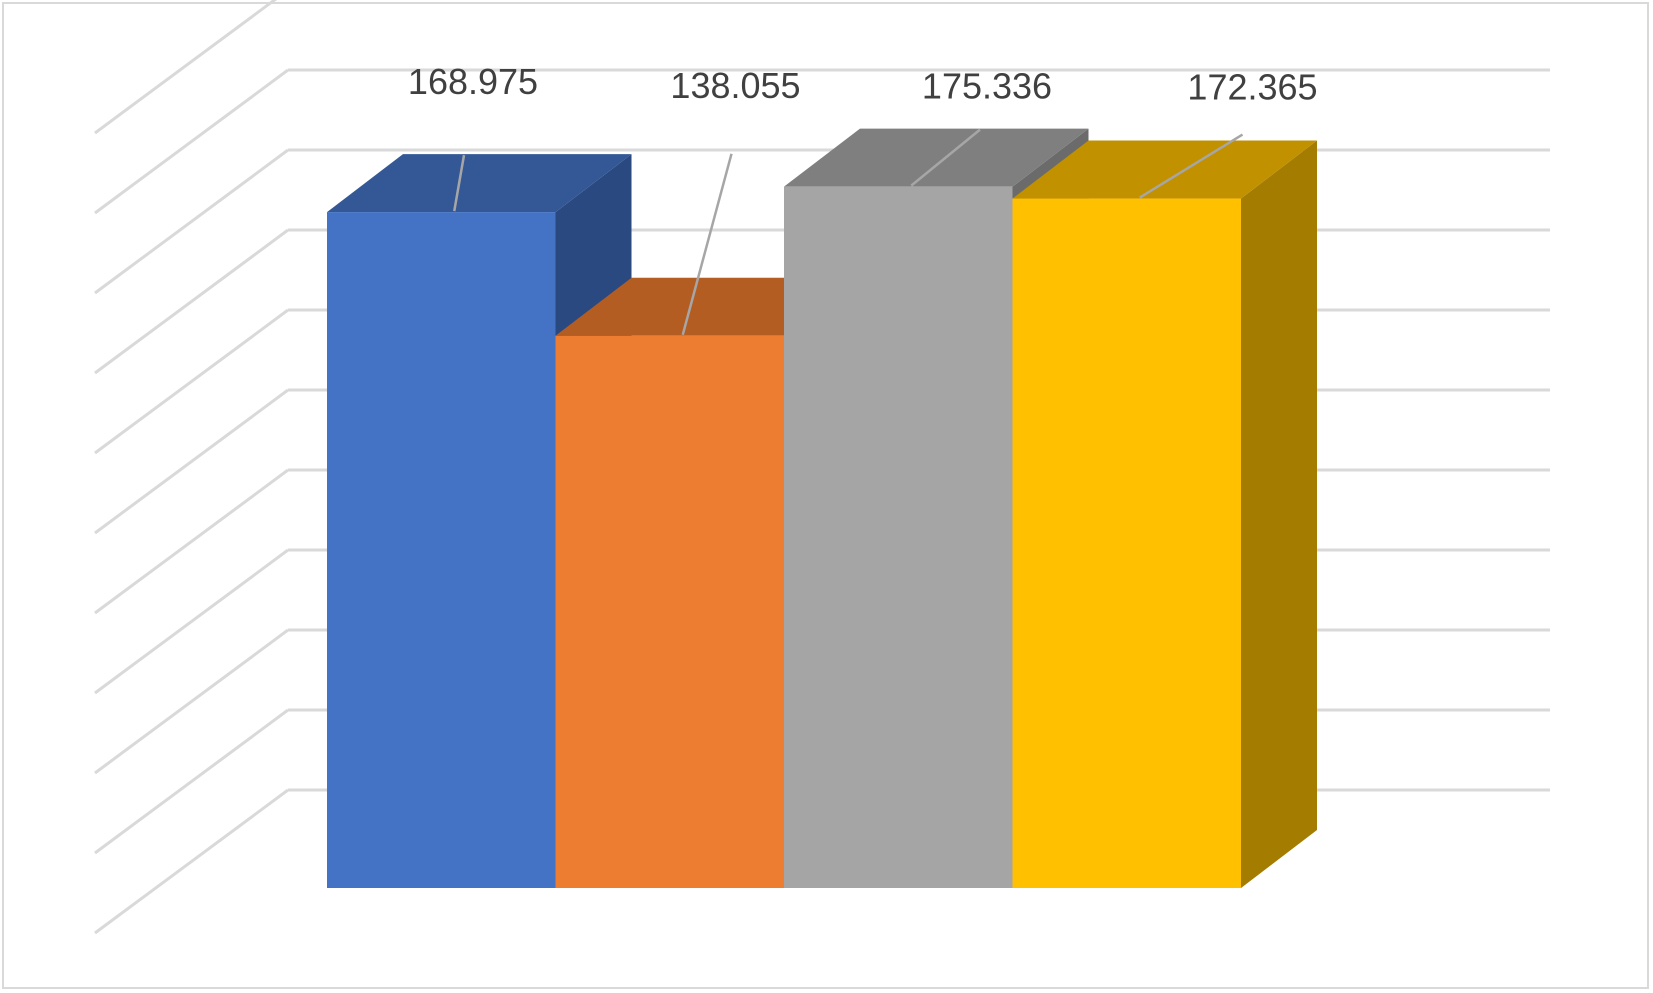 The width and height of the screenshot is (1653, 993). I want to click on bar-side, so click(1279, 514).